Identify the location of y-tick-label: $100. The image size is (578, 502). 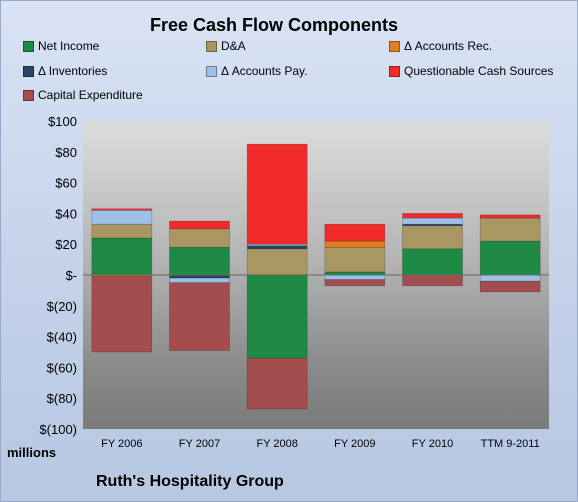
(62, 121).